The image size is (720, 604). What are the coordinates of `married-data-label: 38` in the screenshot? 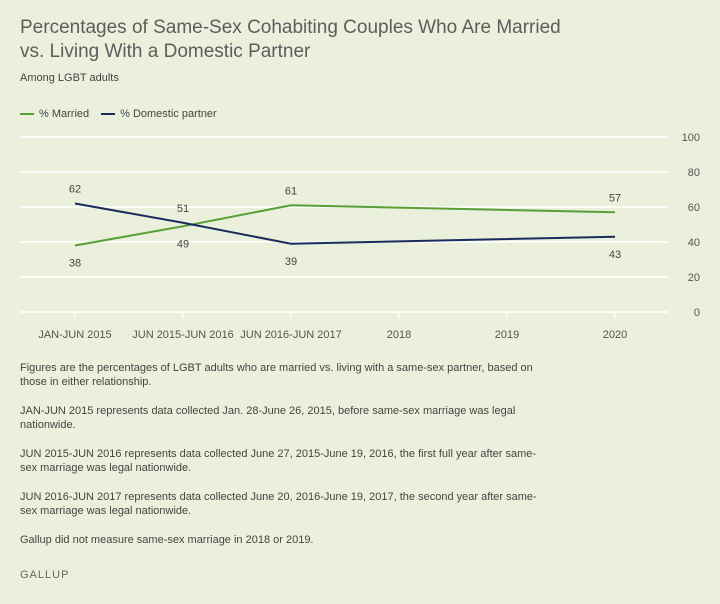 It's located at (75, 264).